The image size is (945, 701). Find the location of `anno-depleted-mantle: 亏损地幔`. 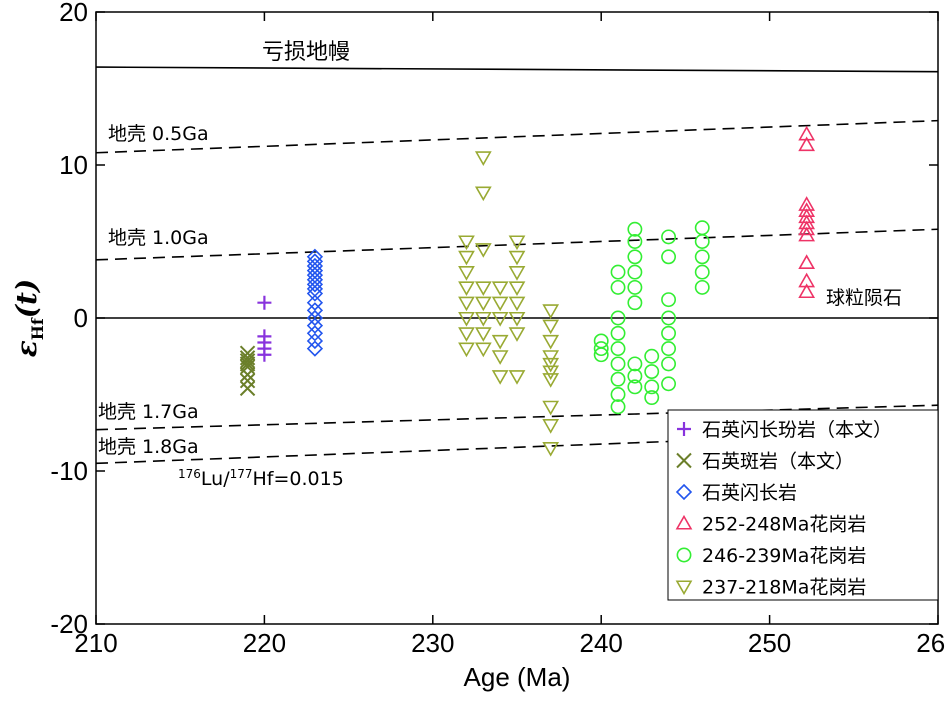

anno-depleted-mantle: 亏损地幔 is located at coordinates (306, 52).